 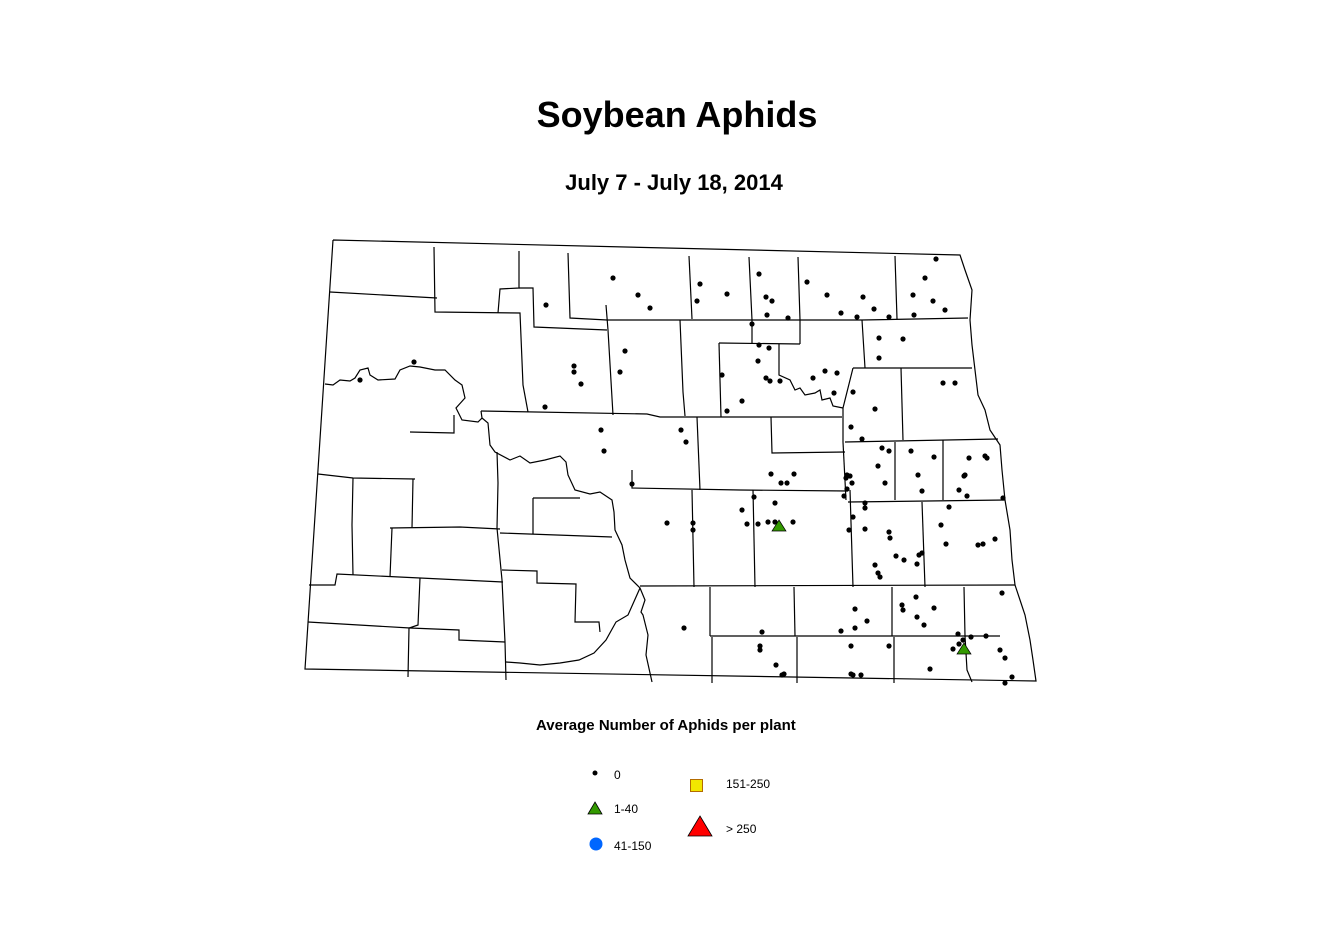 I want to click on legend-label-41-150: 41-150, so click(x=633, y=846).